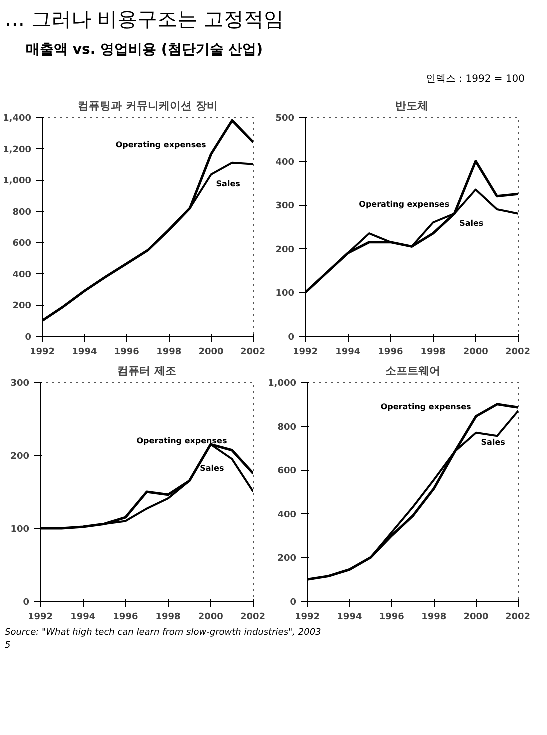 This screenshot has height=735, width=547. I want to click on chart-title: 컴퓨터 제조, so click(147, 371).